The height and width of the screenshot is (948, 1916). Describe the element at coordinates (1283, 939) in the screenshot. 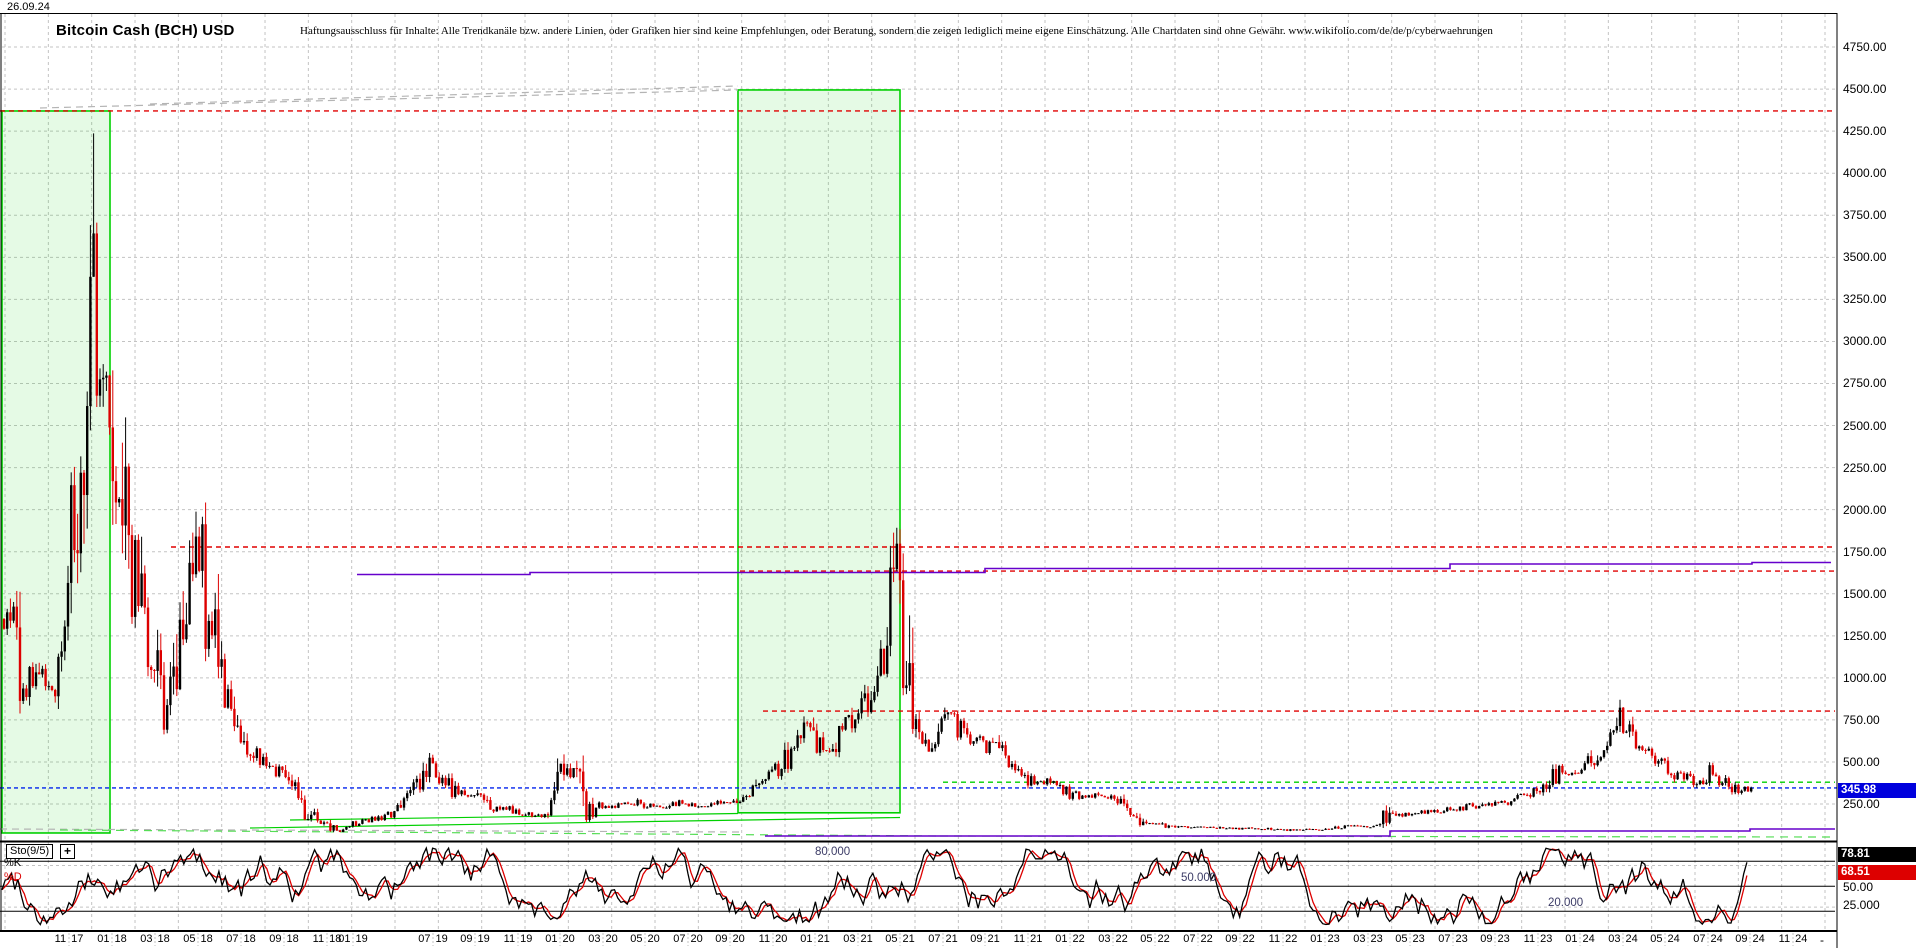

I see `date-axis-tick: 11 22` at that location.